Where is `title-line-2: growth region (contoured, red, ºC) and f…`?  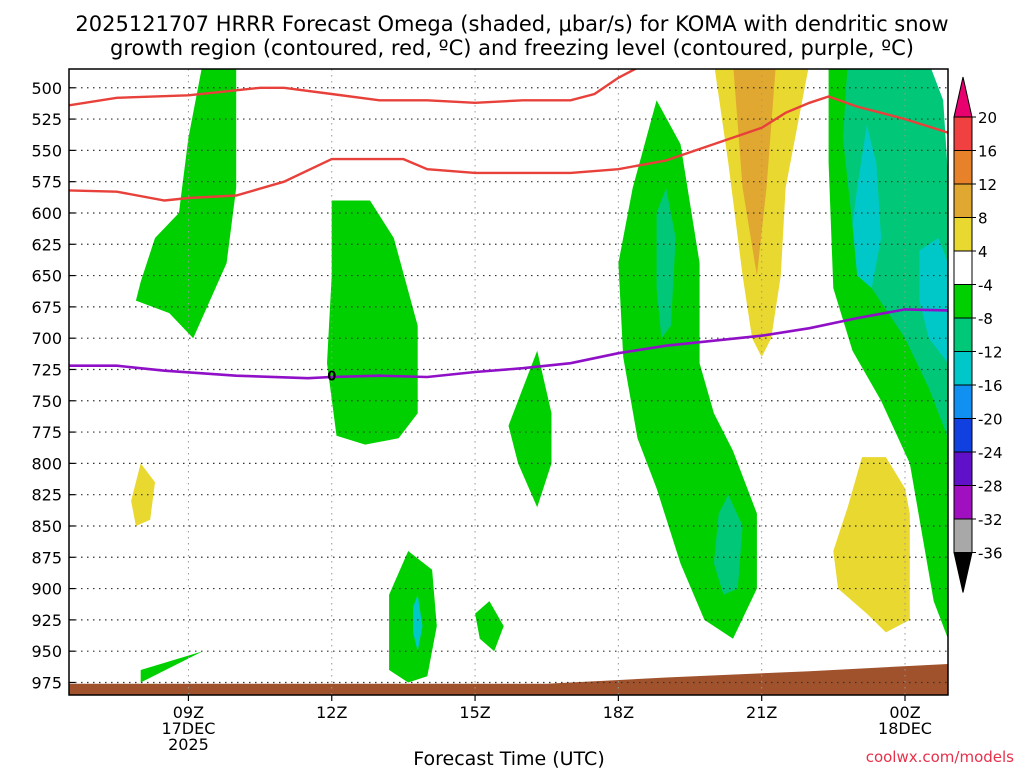 title-line-2: growth region (contoured, red, ºC) and f… is located at coordinates (512, 48).